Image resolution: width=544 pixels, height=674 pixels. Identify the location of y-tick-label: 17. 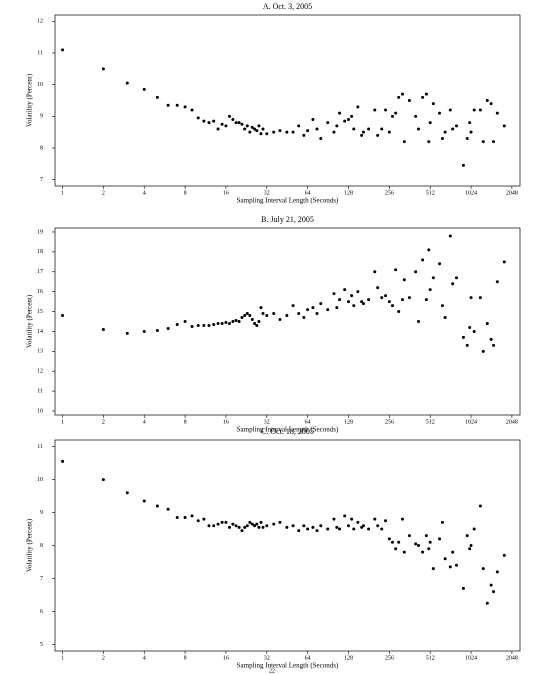
(40, 272).